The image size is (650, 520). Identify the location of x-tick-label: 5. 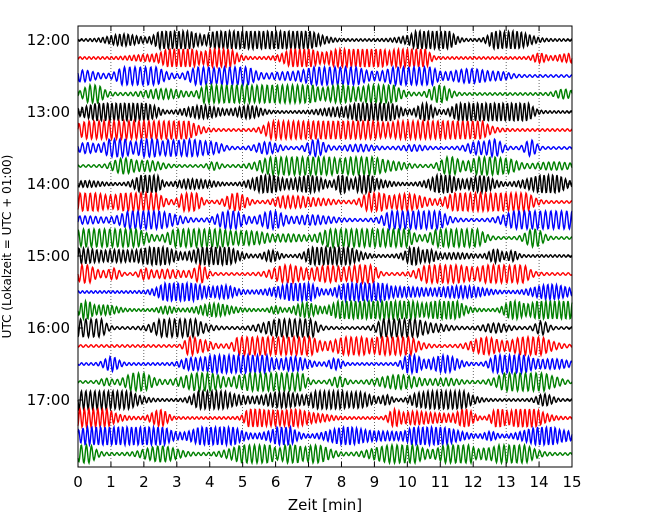
(243, 482).